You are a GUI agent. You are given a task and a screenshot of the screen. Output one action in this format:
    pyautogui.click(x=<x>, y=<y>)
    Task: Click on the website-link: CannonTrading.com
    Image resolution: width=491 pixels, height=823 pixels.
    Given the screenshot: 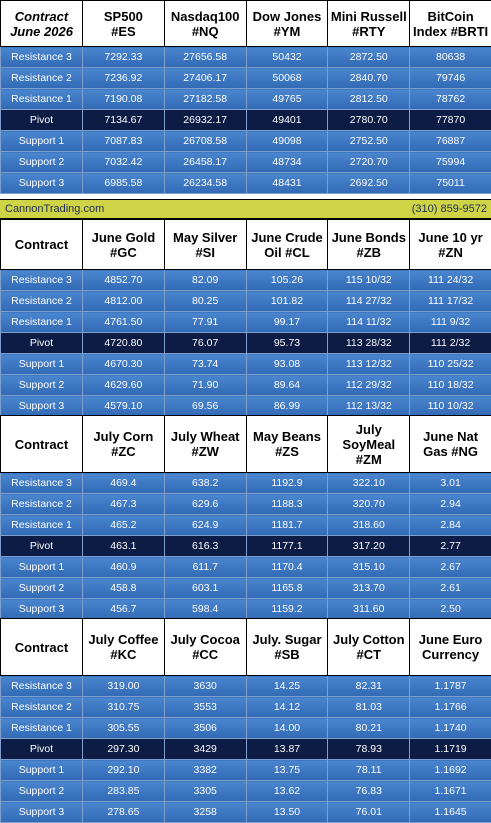 What is the action you would take?
    pyautogui.click(x=54, y=209)
    